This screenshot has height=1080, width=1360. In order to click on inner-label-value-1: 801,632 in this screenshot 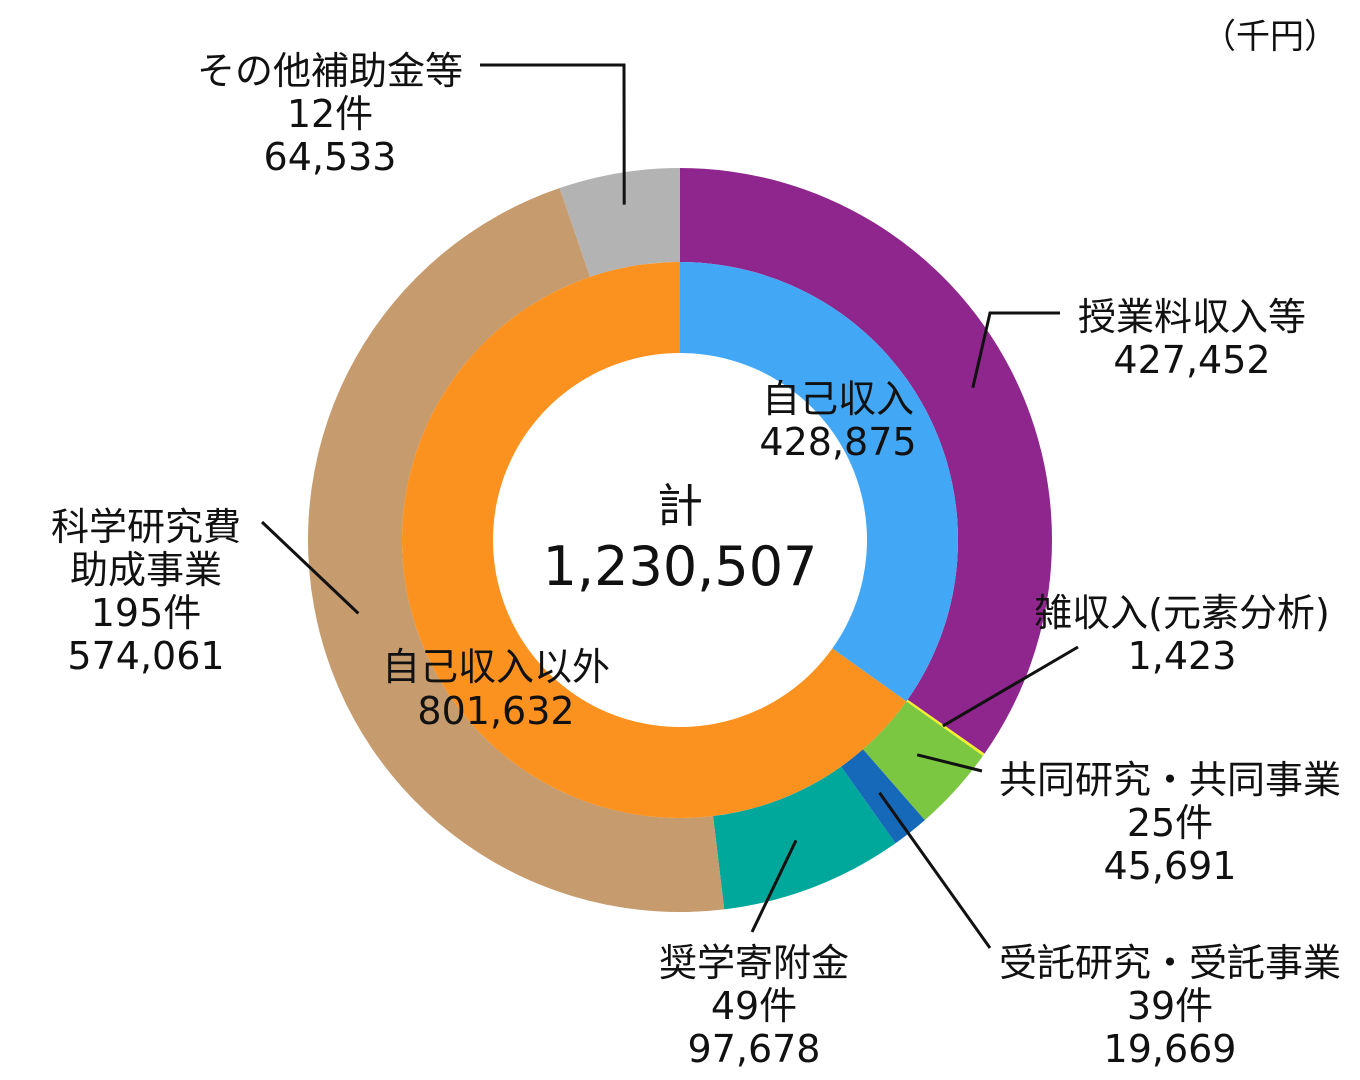, I will do `click(495, 711)`.